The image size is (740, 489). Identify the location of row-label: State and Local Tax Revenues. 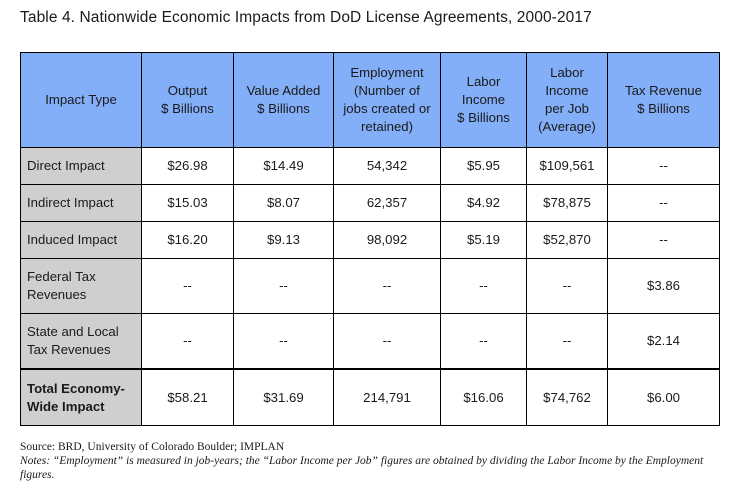
(81, 341).